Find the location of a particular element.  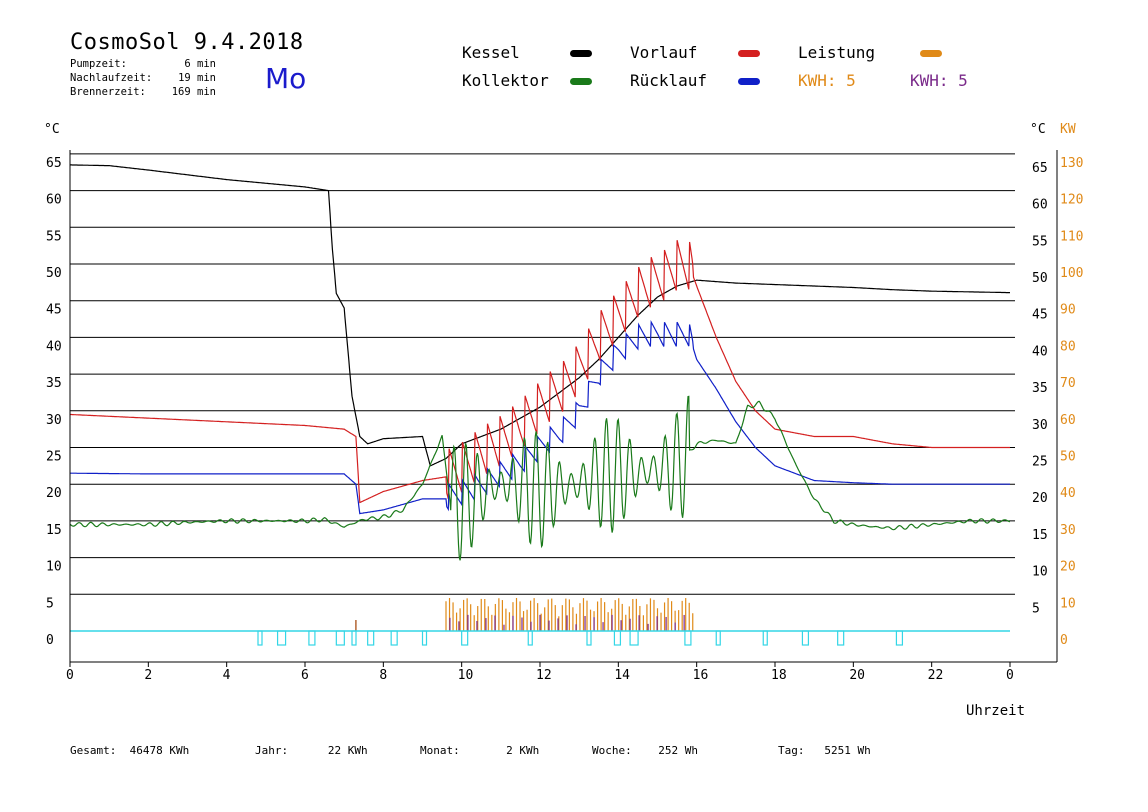

kw-tick-label: 50 is located at coordinates (1068, 457).